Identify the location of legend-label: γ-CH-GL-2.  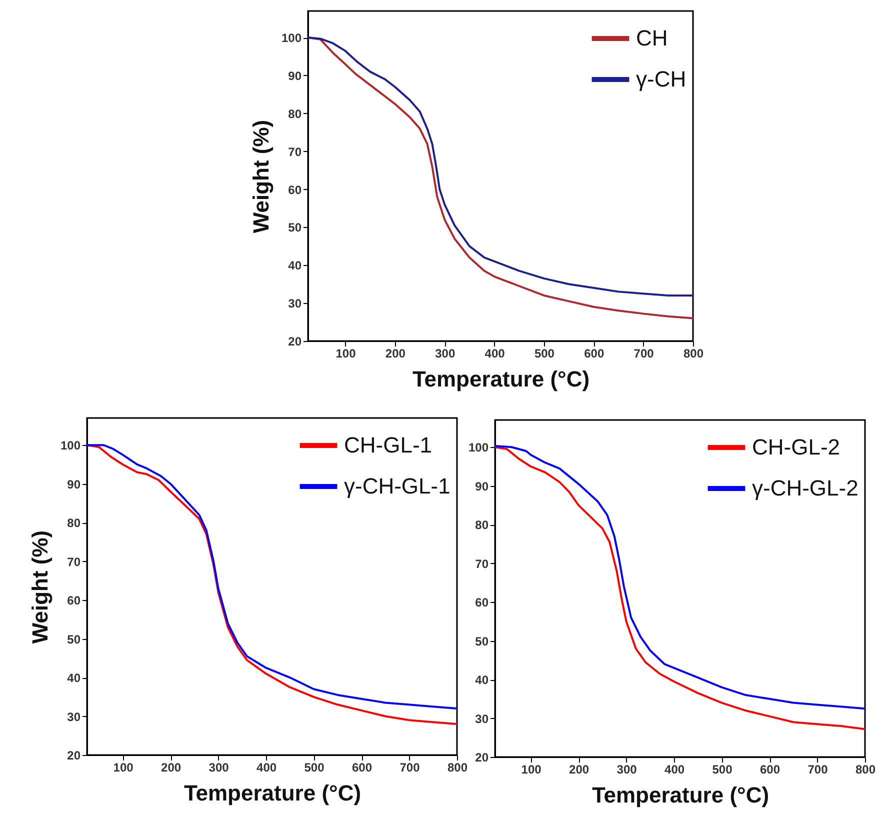
(805, 488).